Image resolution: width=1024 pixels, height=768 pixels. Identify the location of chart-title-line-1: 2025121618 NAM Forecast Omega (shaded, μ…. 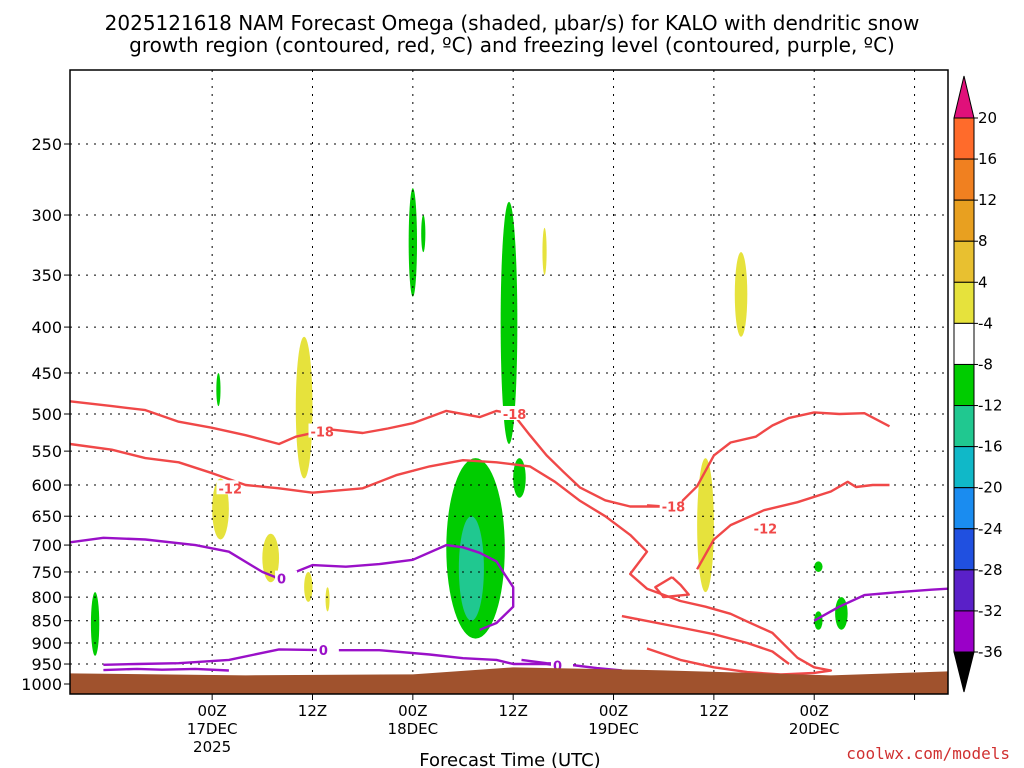
(512, 23).